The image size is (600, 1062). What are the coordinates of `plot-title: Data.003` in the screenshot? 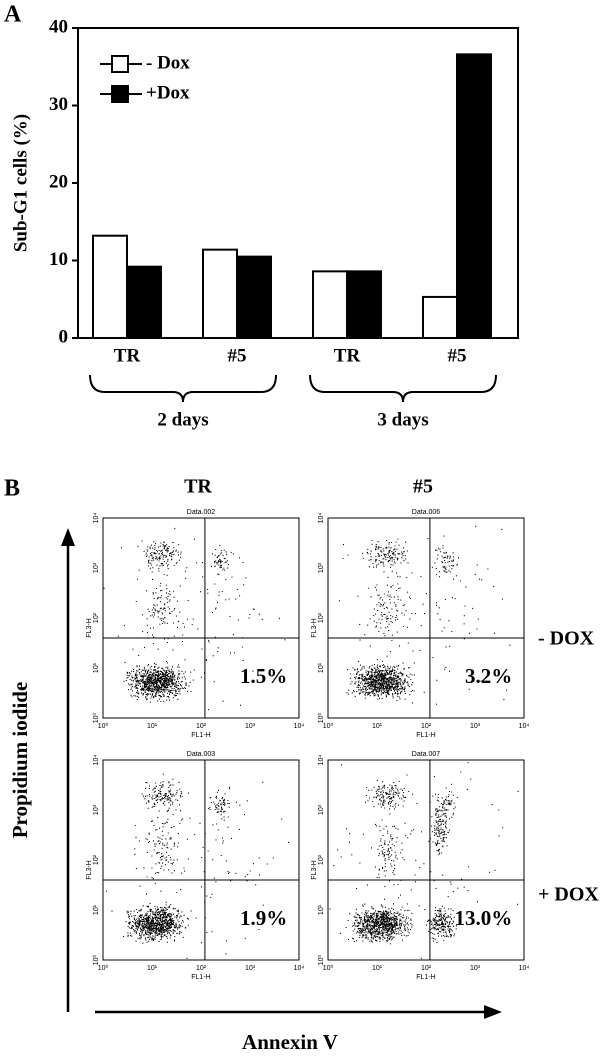 It's located at (201, 754).